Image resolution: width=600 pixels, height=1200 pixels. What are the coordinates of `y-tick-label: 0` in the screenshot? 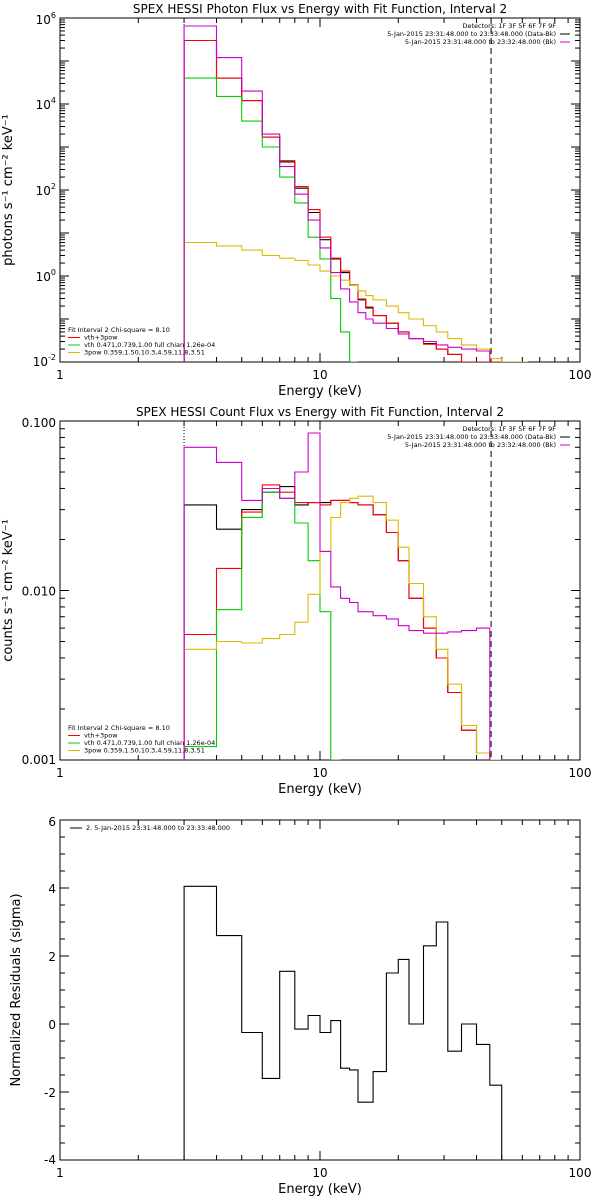 It's located at (52, 1025).